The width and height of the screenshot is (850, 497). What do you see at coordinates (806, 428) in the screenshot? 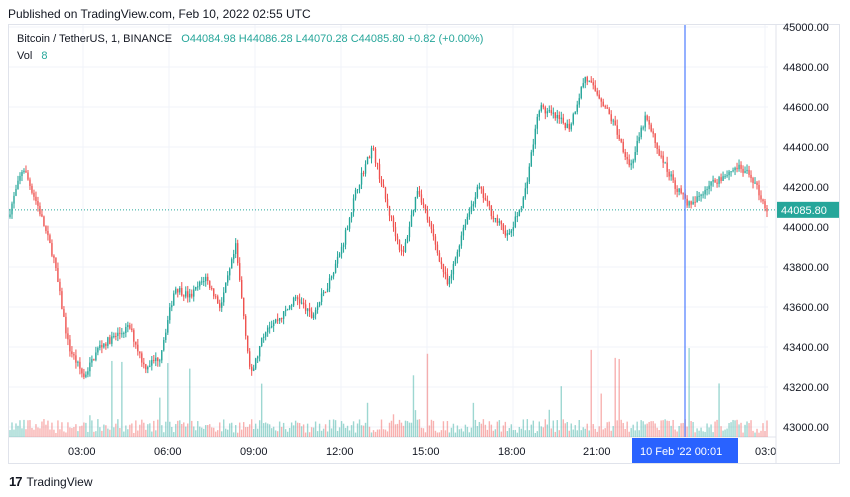
I see `y-tick-label: 43000.00` at bounding box center [806, 428].